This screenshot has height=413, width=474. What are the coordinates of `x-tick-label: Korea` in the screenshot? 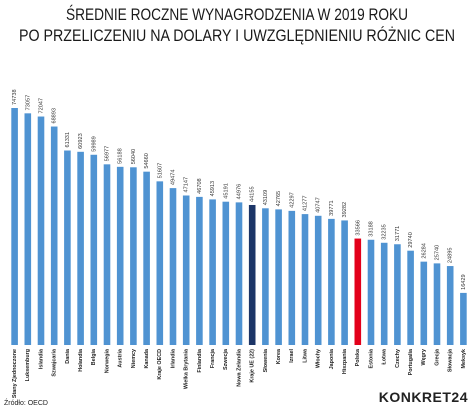 It's located at (279, 356).